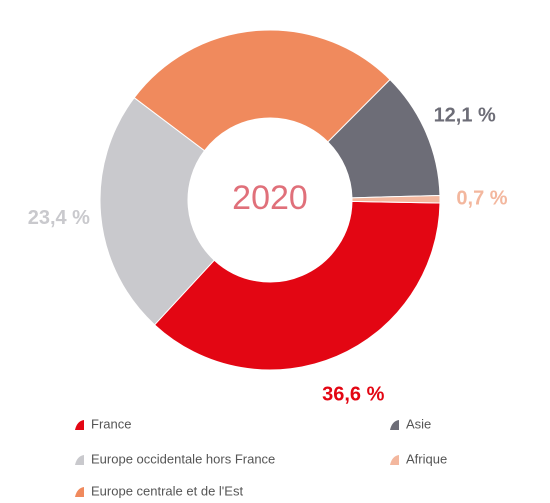 This screenshot has height=503, width=550. Describe the element at coordinates (59, 218) in the screenshot. I see `value-label: 23,4 %` at that location.